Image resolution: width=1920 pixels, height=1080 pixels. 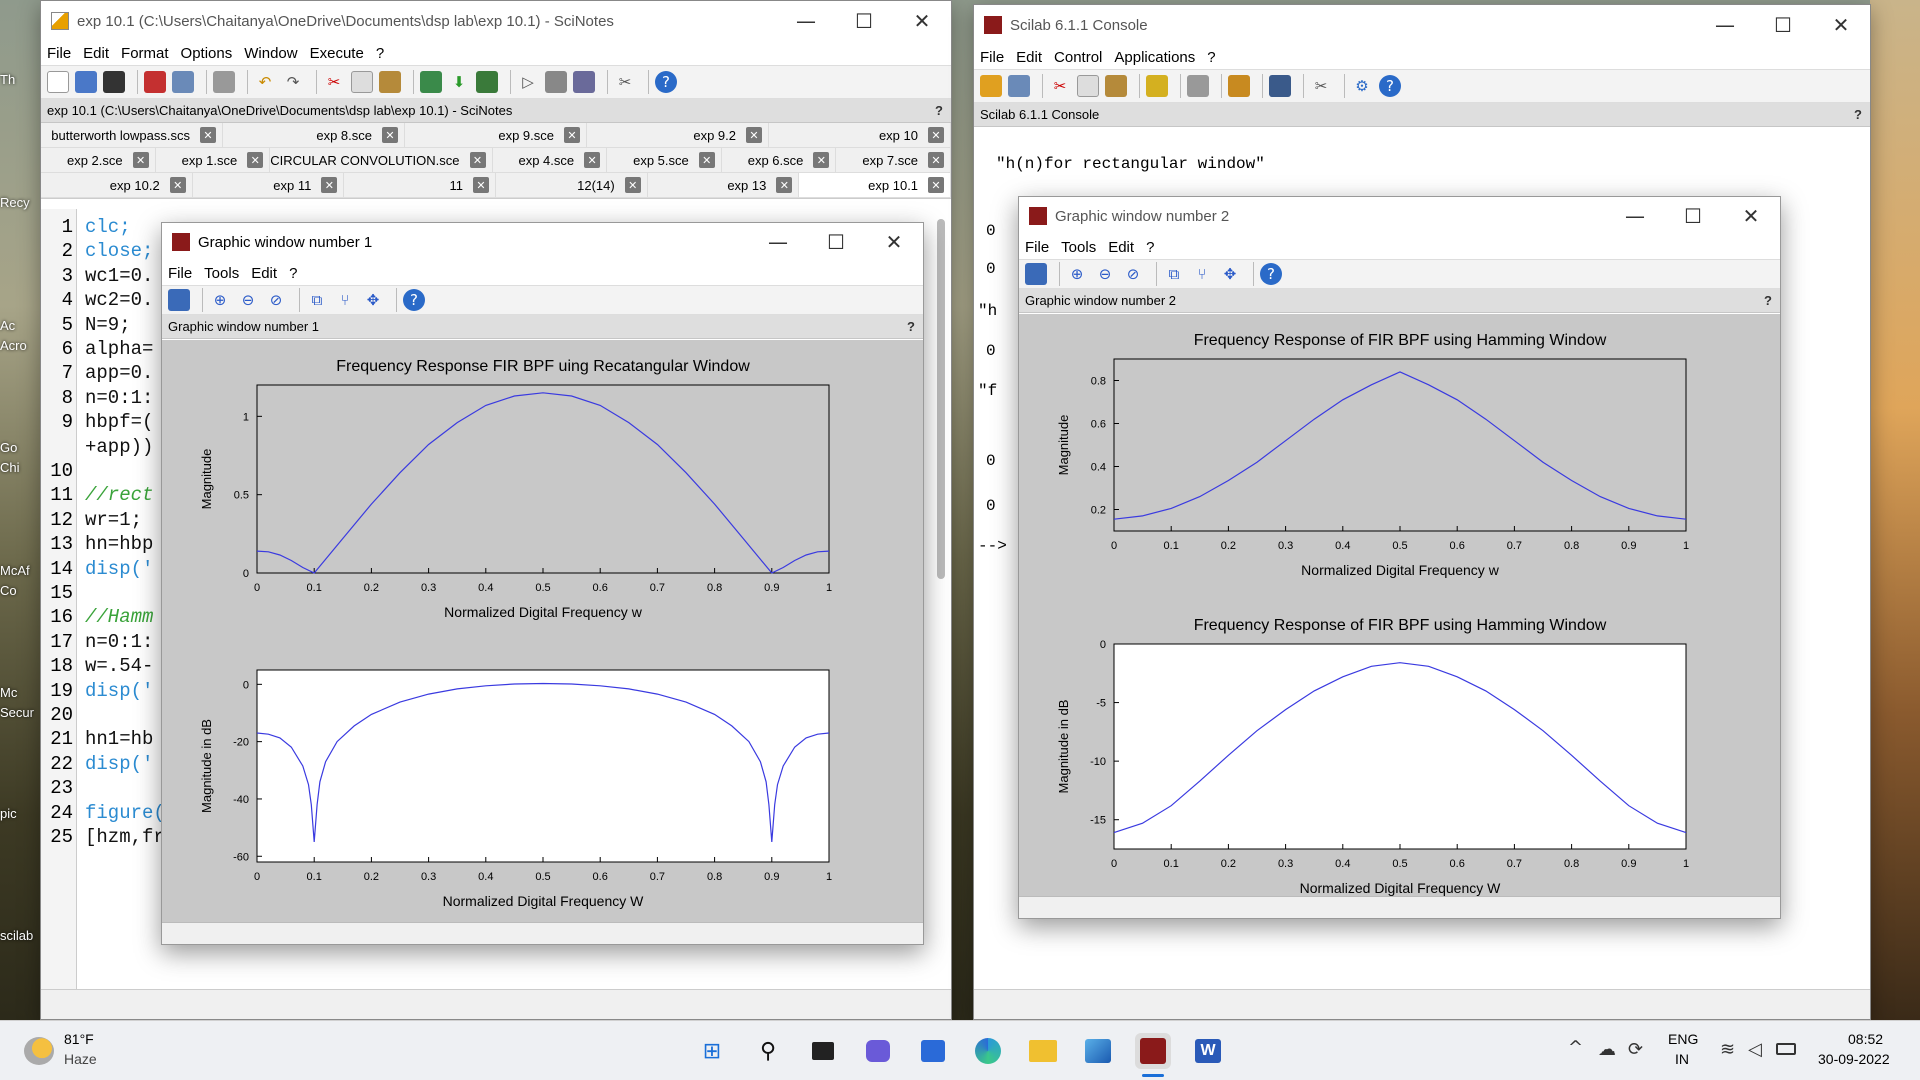 I want to click on xcos-icon, so click(x=1280, y=86).